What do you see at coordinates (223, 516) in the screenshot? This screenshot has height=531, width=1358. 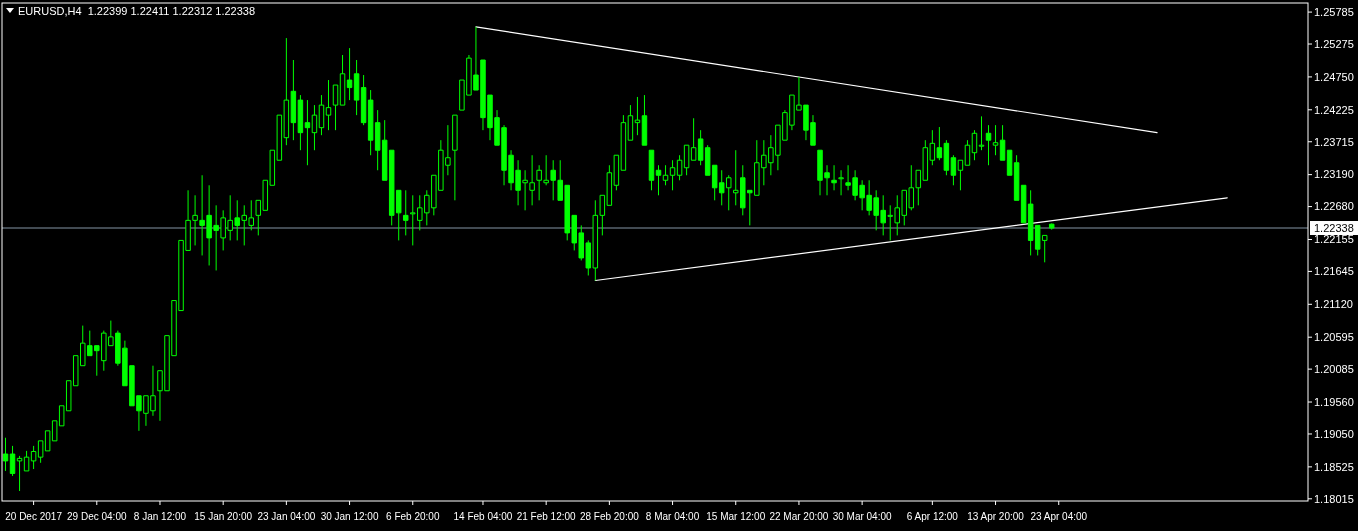 I see `x-tick-label: 15 Jan 20:00` at bounding box center [223, 516].